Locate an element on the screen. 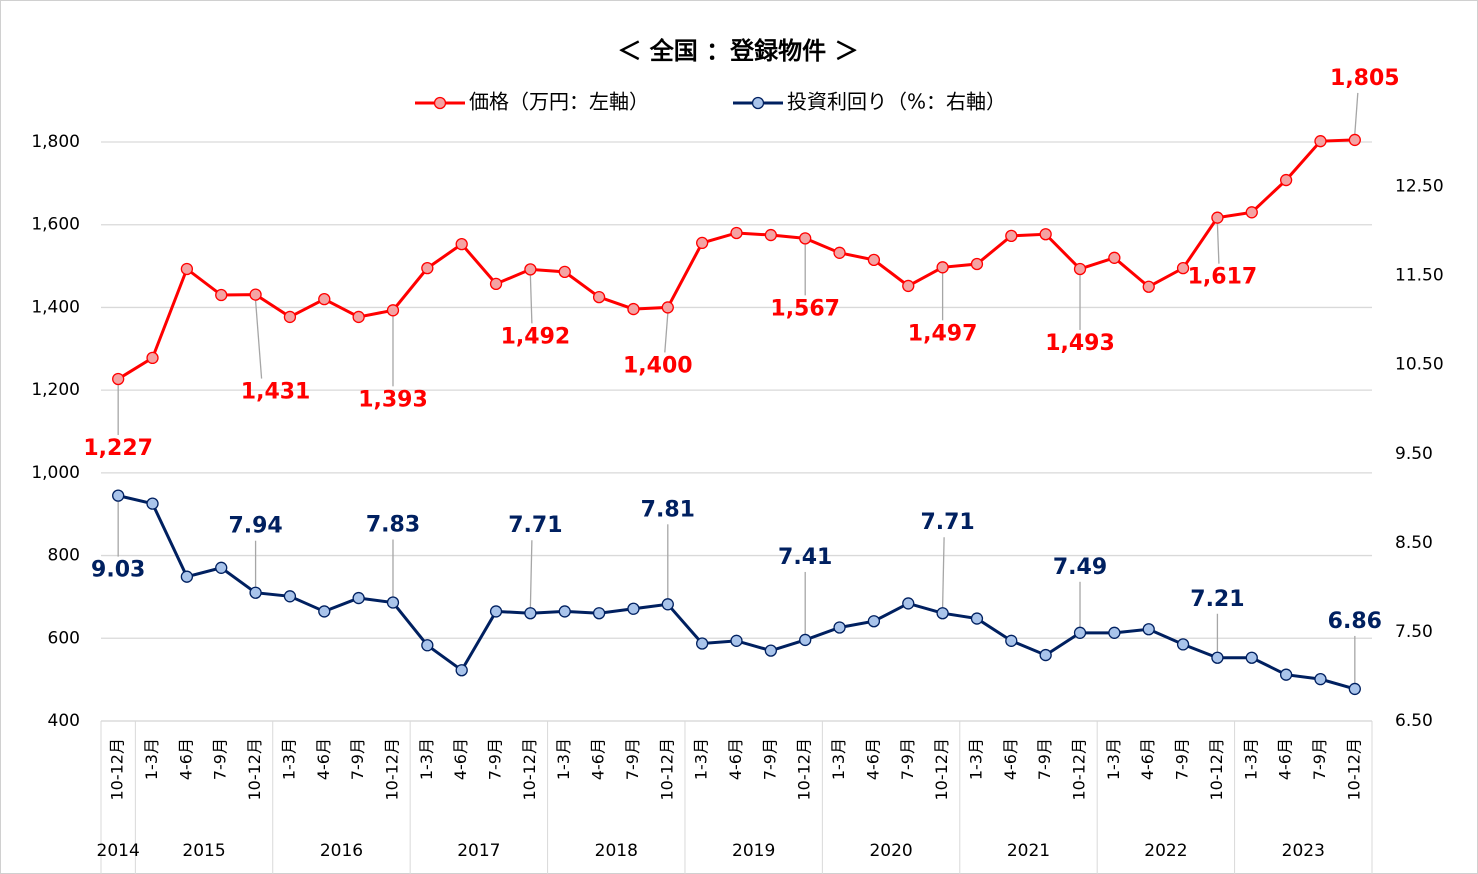 The image size is (1478, 874). y2-tick-label: 6.50 is located at coordinates (1414, 721).